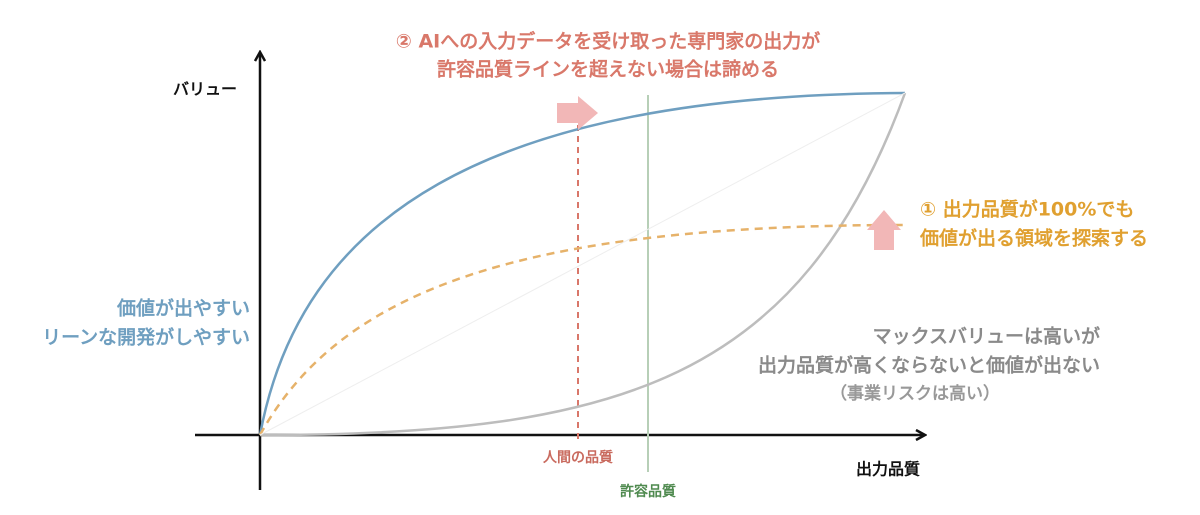  I want to click on up-arrow, so click(884, 230).